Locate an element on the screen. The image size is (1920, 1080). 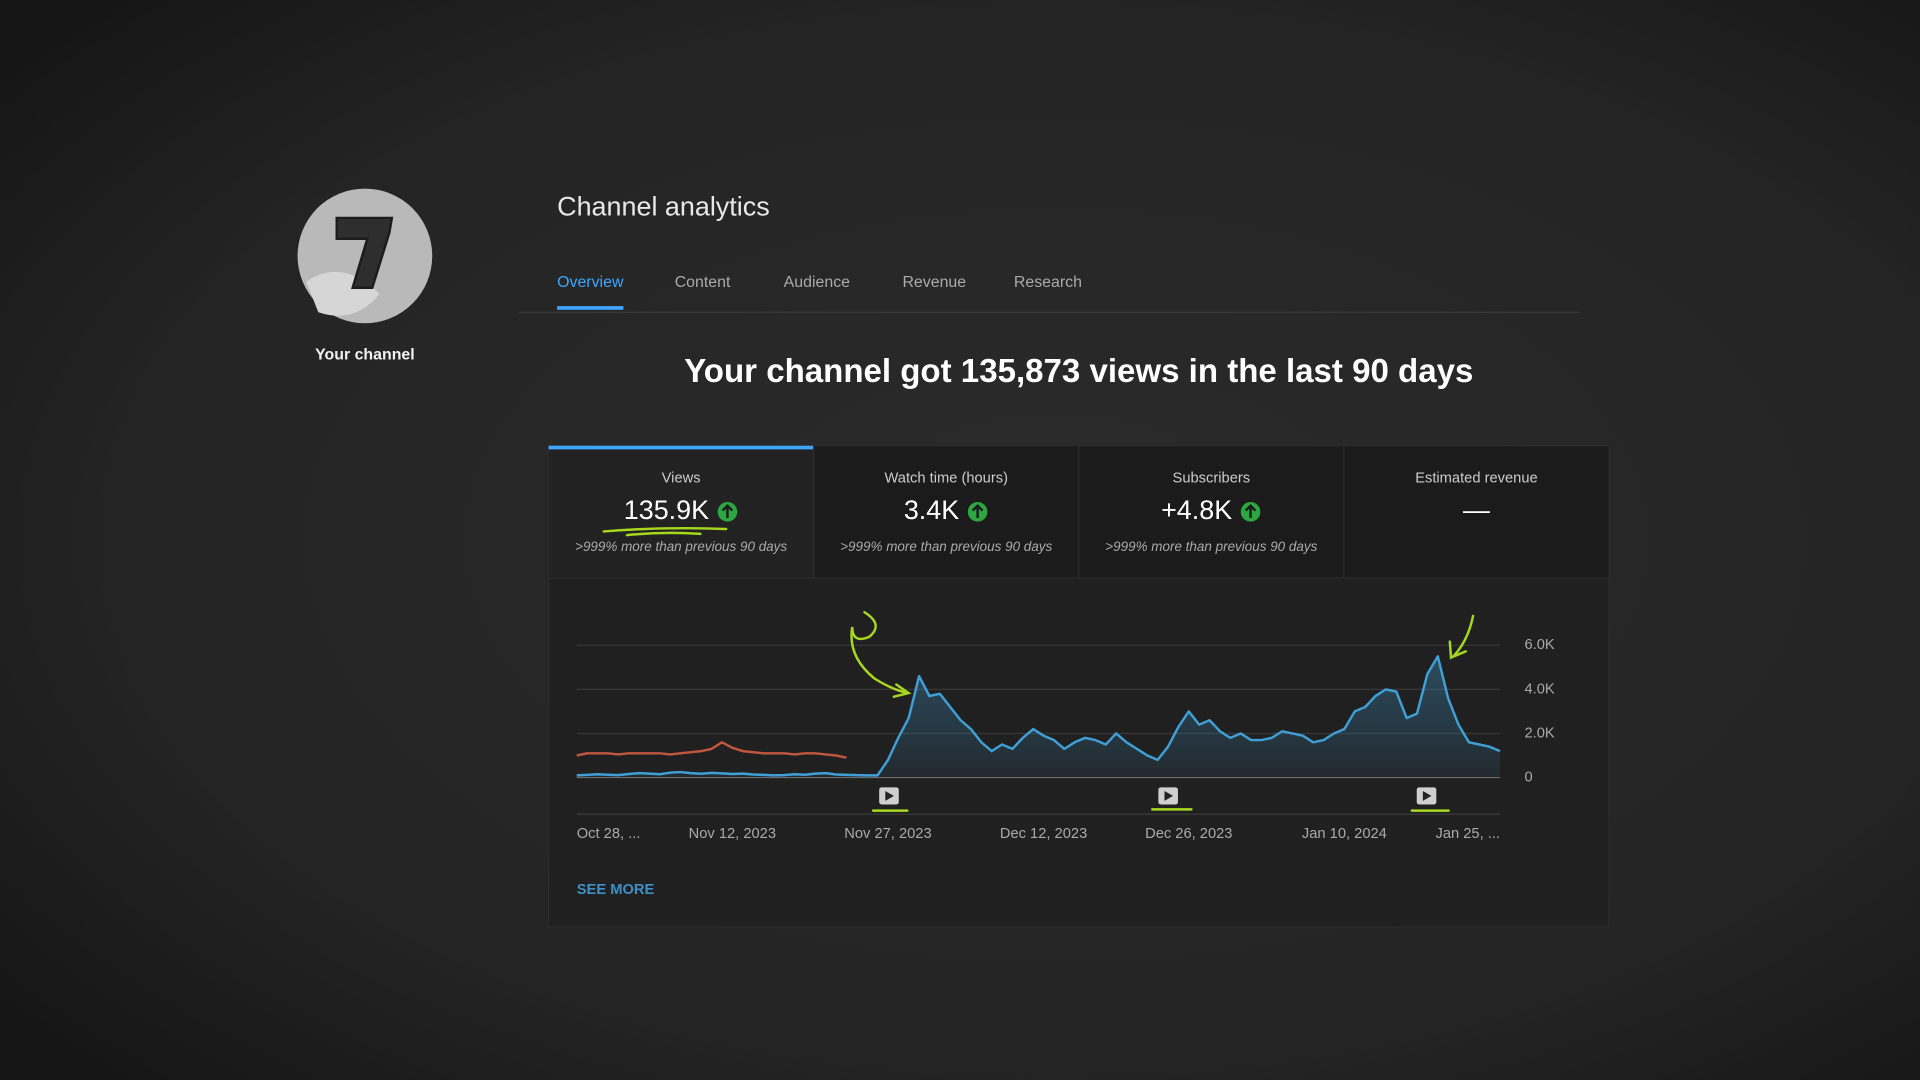
y-tick-label: 6.0K is located at coordinates (1539, 645).